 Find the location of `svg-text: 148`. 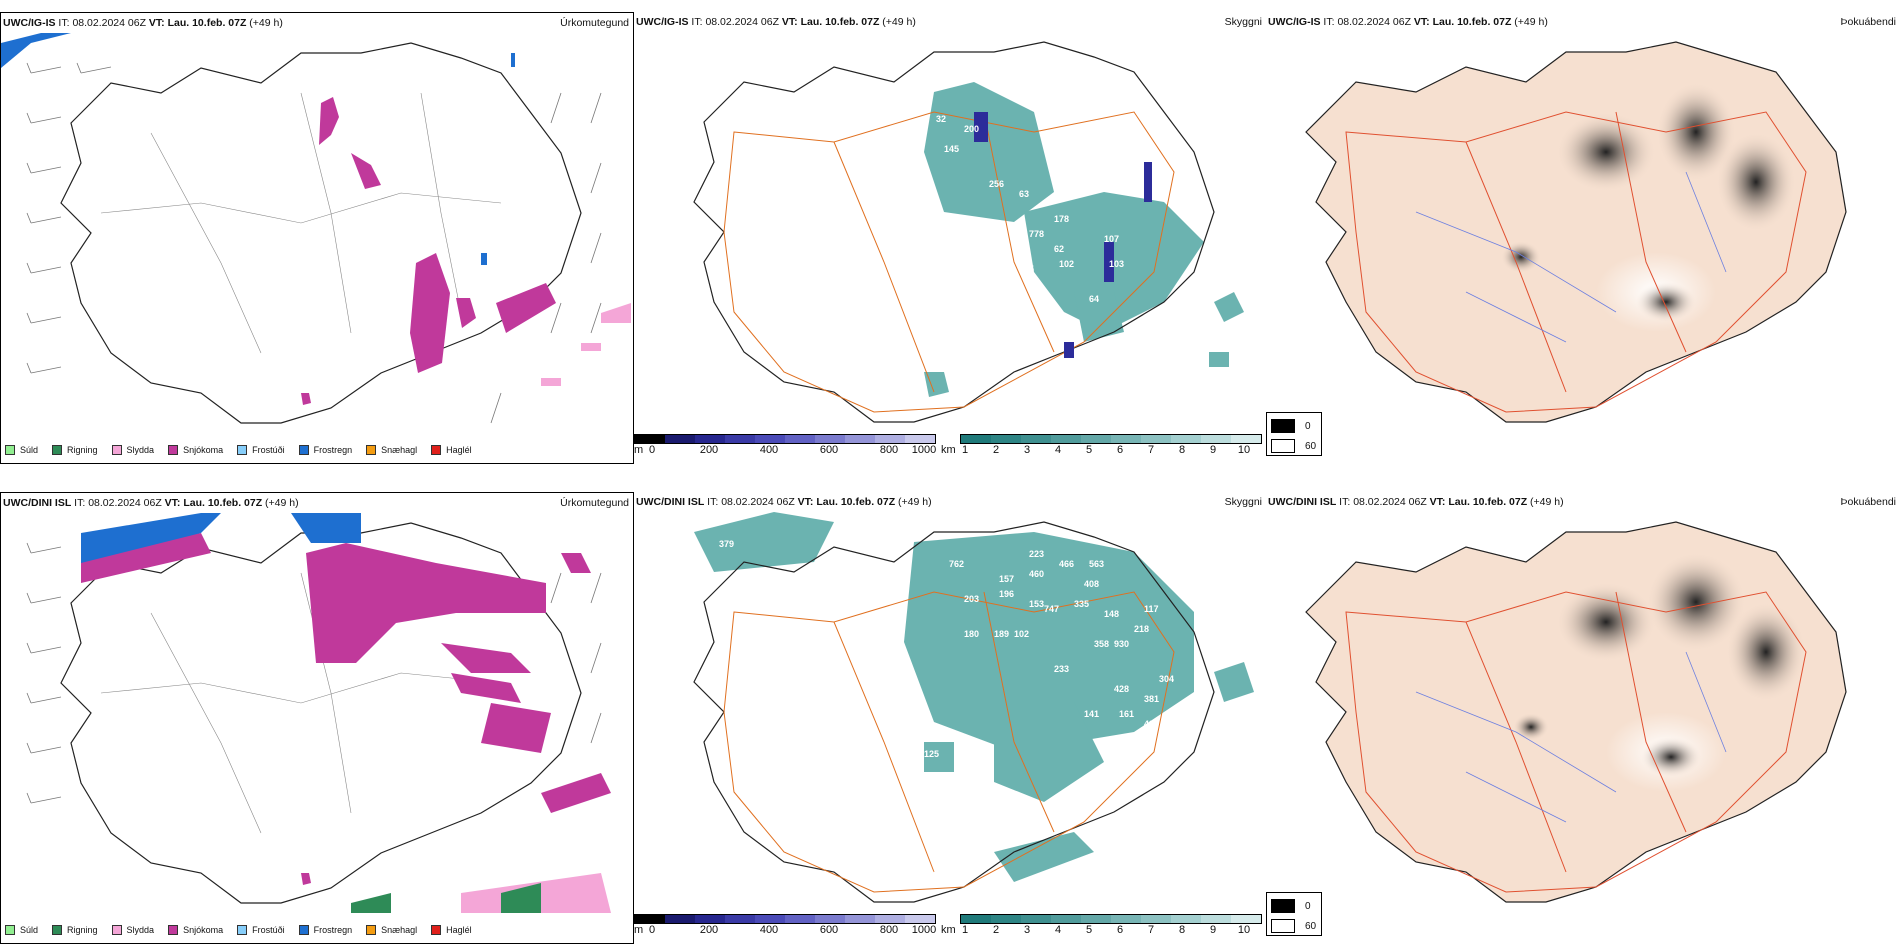

svg-text: 148 is located at coordinates (1111, 614).